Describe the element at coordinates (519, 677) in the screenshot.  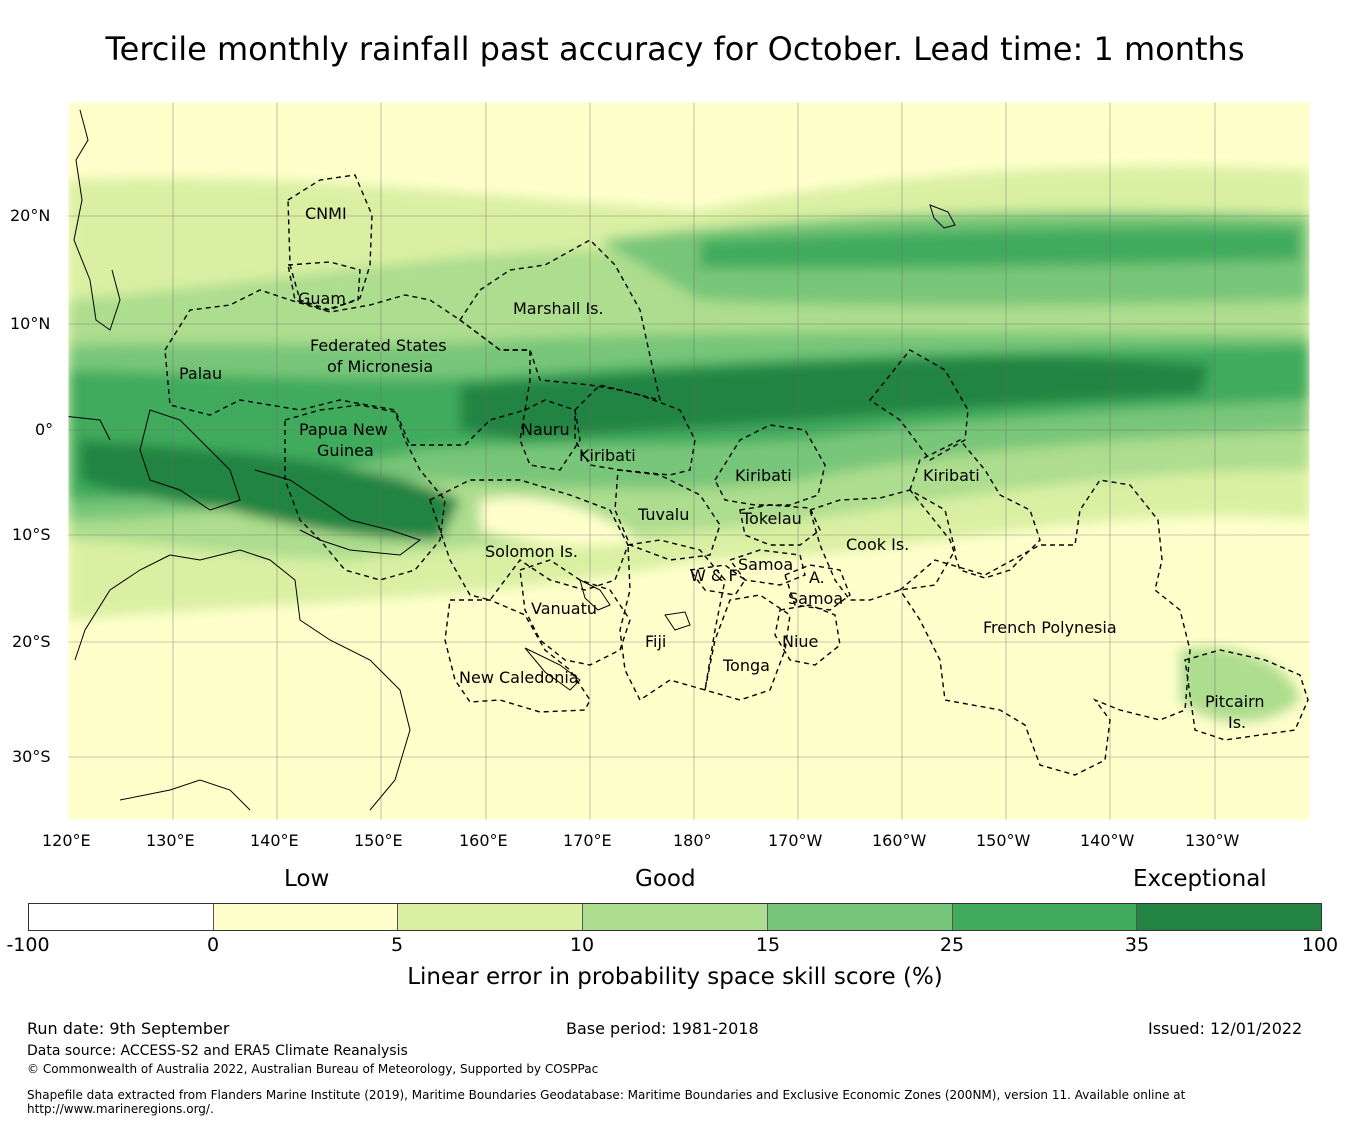
I see `label-new-caledonia: New Caledonia` at that location.